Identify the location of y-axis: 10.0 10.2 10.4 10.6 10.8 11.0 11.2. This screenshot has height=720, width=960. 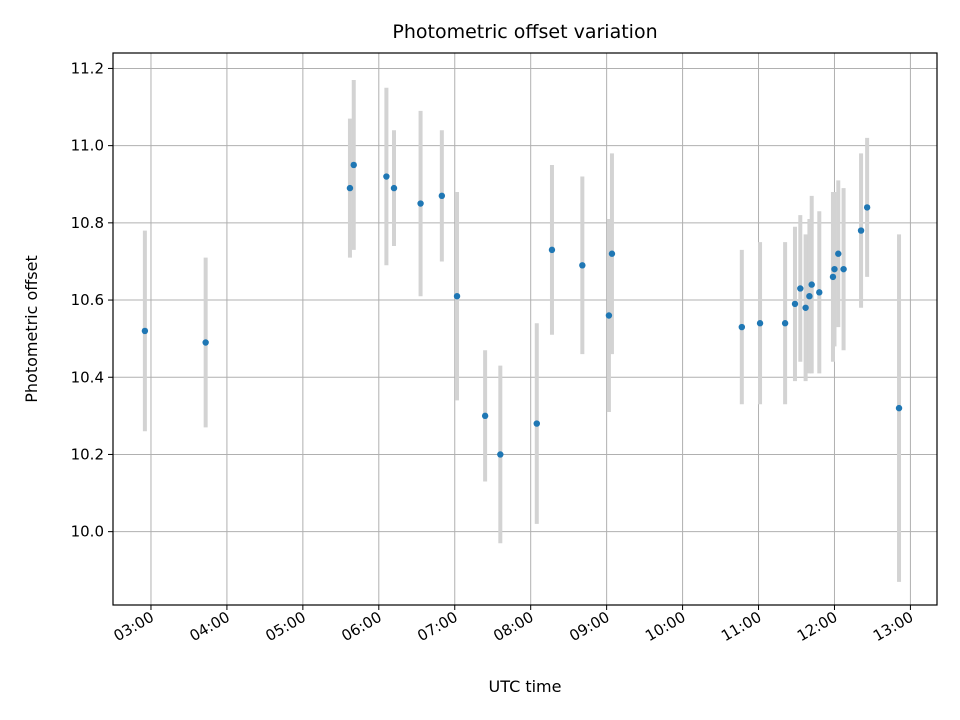
(92, 300).